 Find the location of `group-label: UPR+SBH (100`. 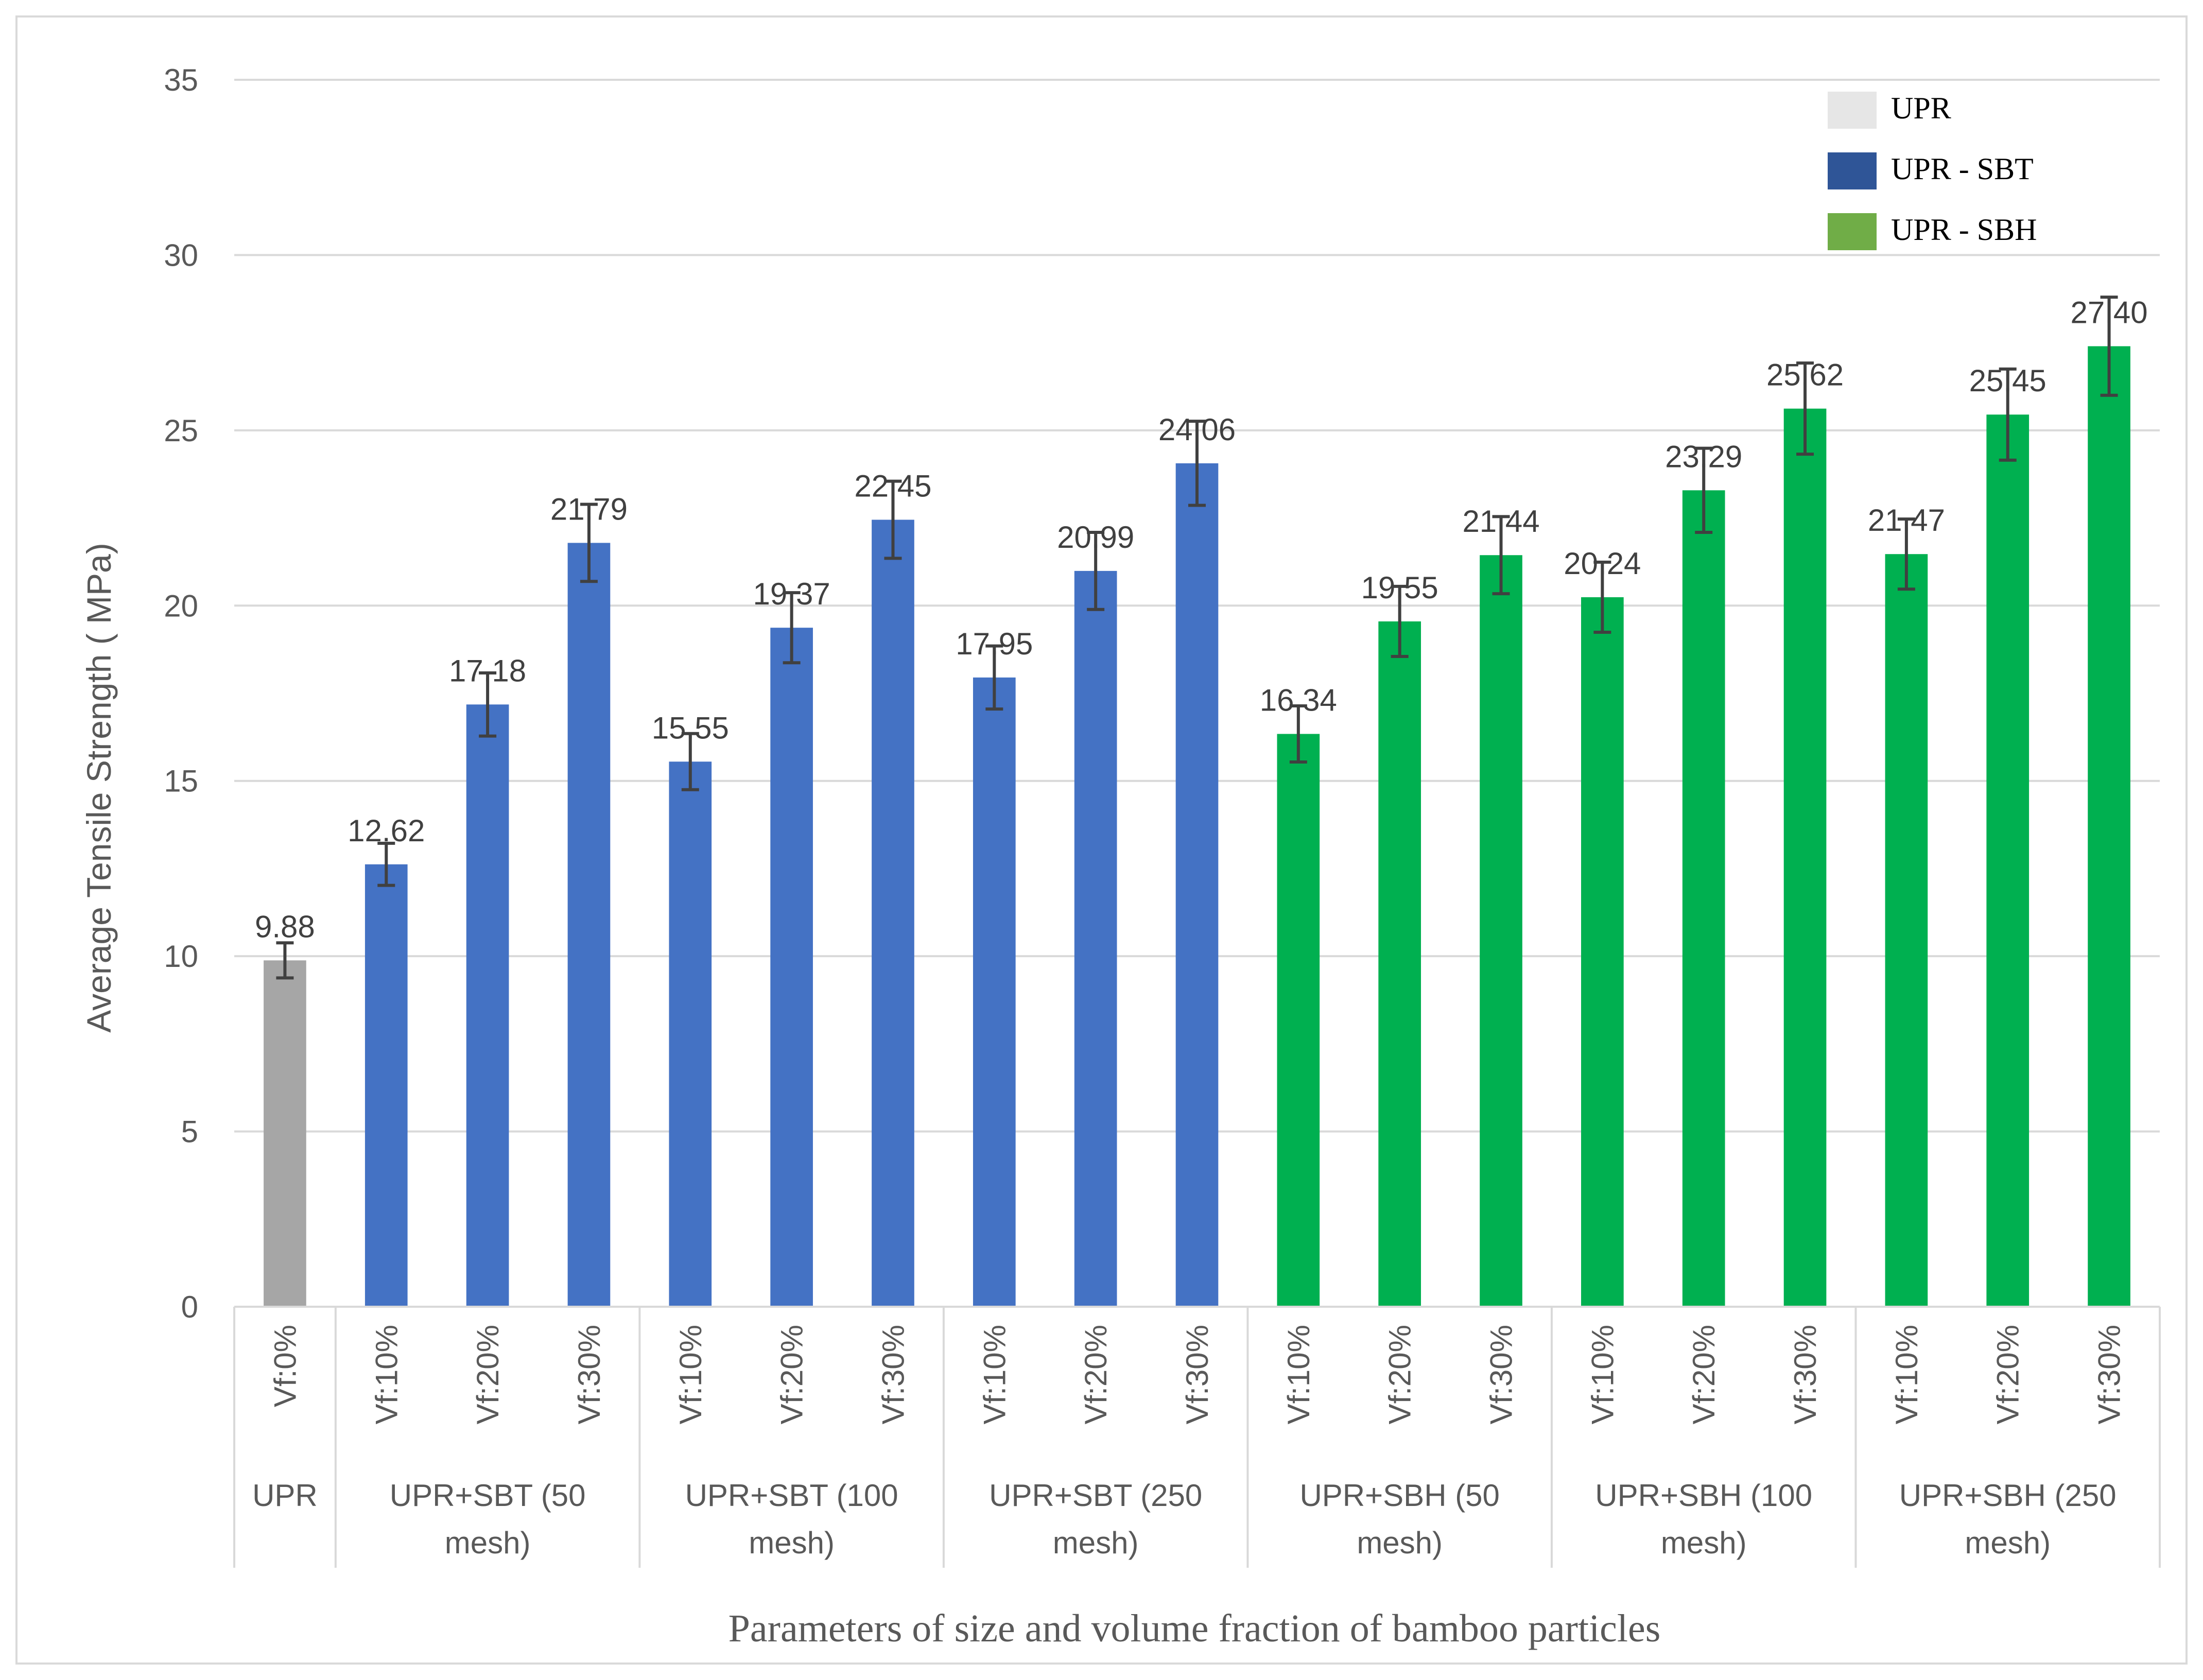

group-label: UPR+SBH (100 is located at coordinates (1704, 1496).